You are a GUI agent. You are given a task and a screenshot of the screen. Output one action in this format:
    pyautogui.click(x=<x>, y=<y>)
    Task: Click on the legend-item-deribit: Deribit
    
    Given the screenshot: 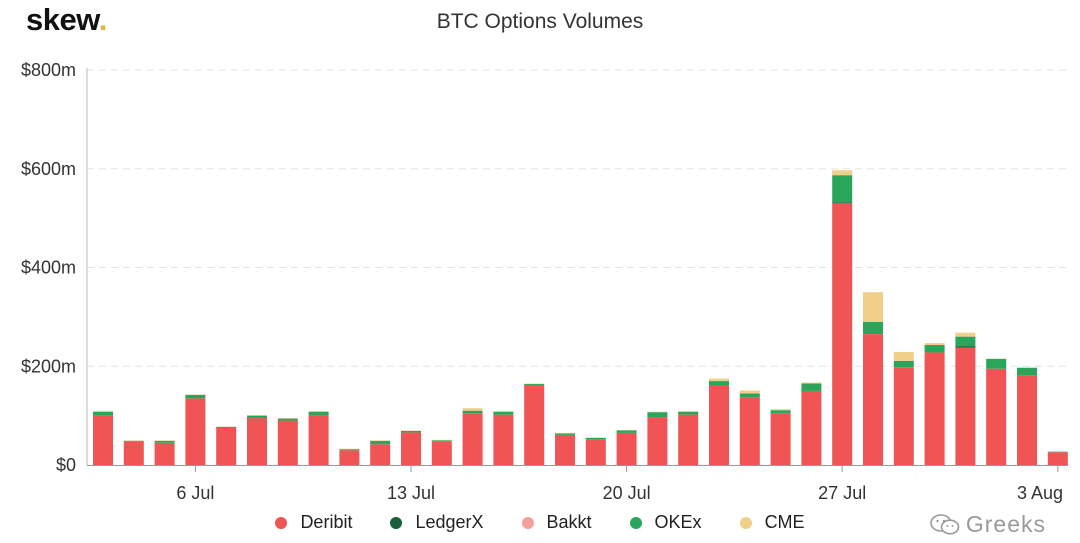 What is the action you would take?
    pyautogui.click(x=313, y=522)
    